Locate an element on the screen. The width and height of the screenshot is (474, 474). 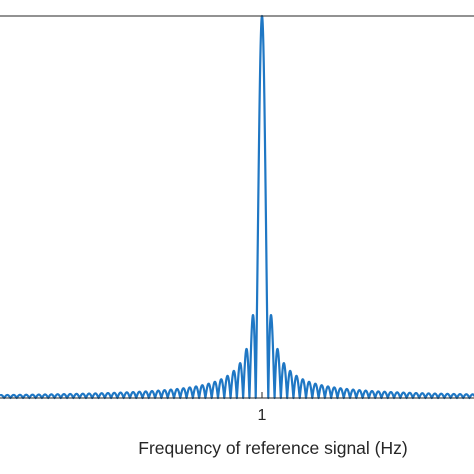
x-axis-label: Frequency of reference signal (Hz) is located at coordinates (272, 448).